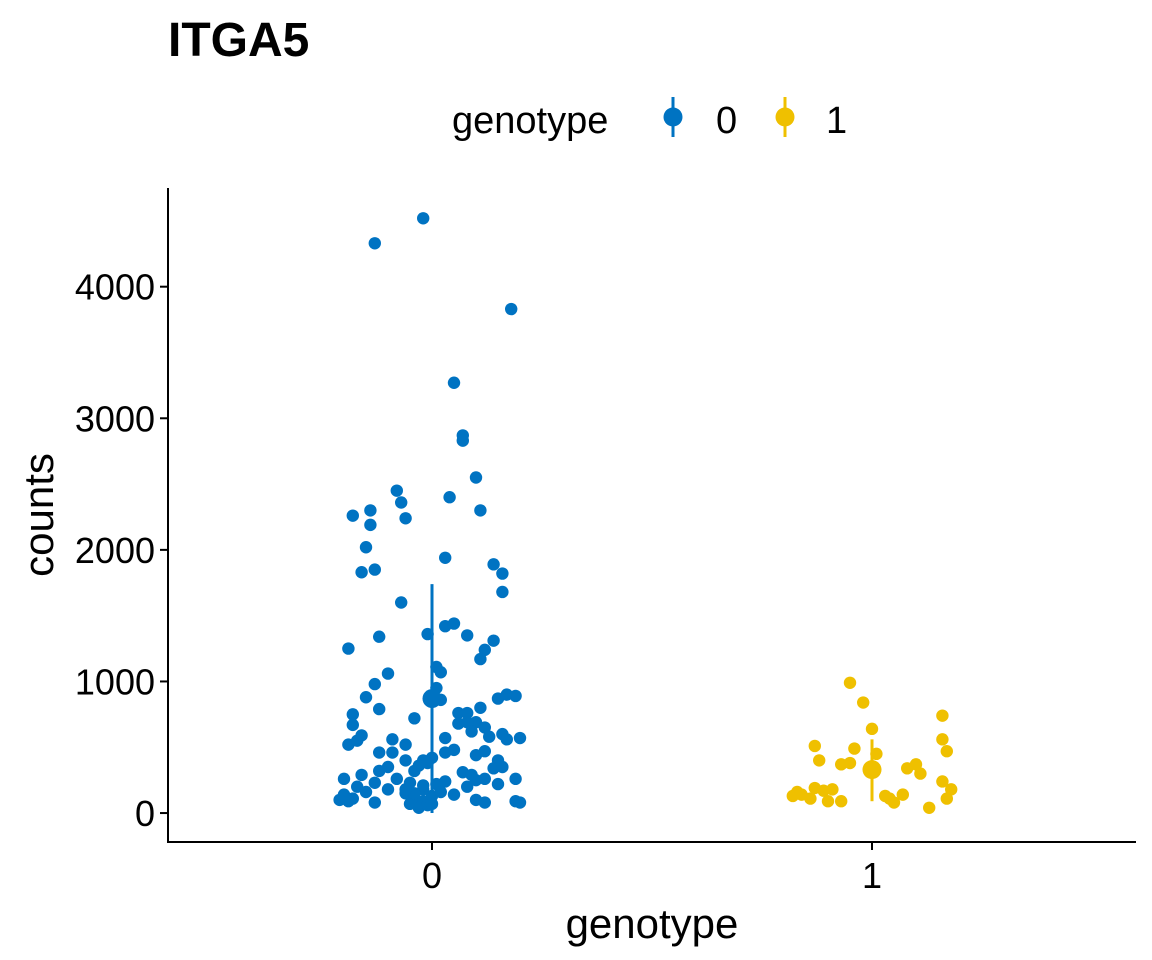 The image size is (1152, 960). What do you see at coordinates (115, 681) in the screenshot?
I see `y-tick-label: 1000` at bounding box center [115, 681].